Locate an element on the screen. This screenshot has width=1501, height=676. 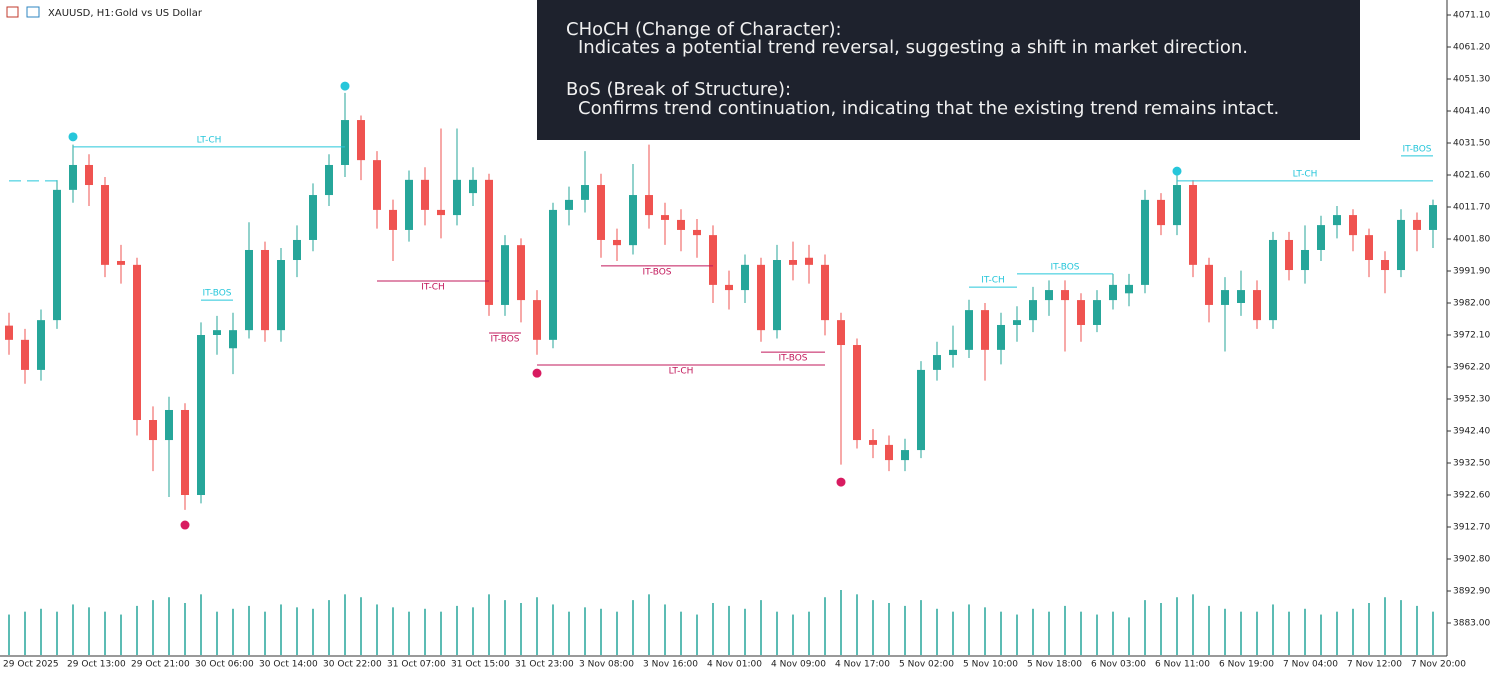
y-tick-label: 4011.70 is located at coordinates (1471, 207).